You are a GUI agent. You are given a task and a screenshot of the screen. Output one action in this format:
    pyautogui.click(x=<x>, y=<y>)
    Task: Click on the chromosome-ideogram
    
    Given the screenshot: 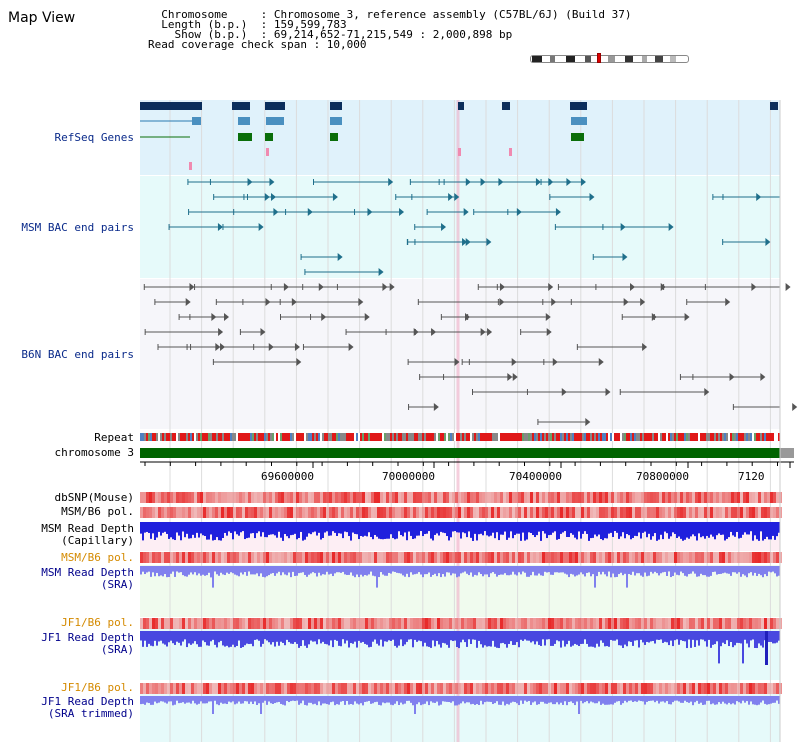 What is the action you would take?
    pyautogui.click(x=609, y=58)
    